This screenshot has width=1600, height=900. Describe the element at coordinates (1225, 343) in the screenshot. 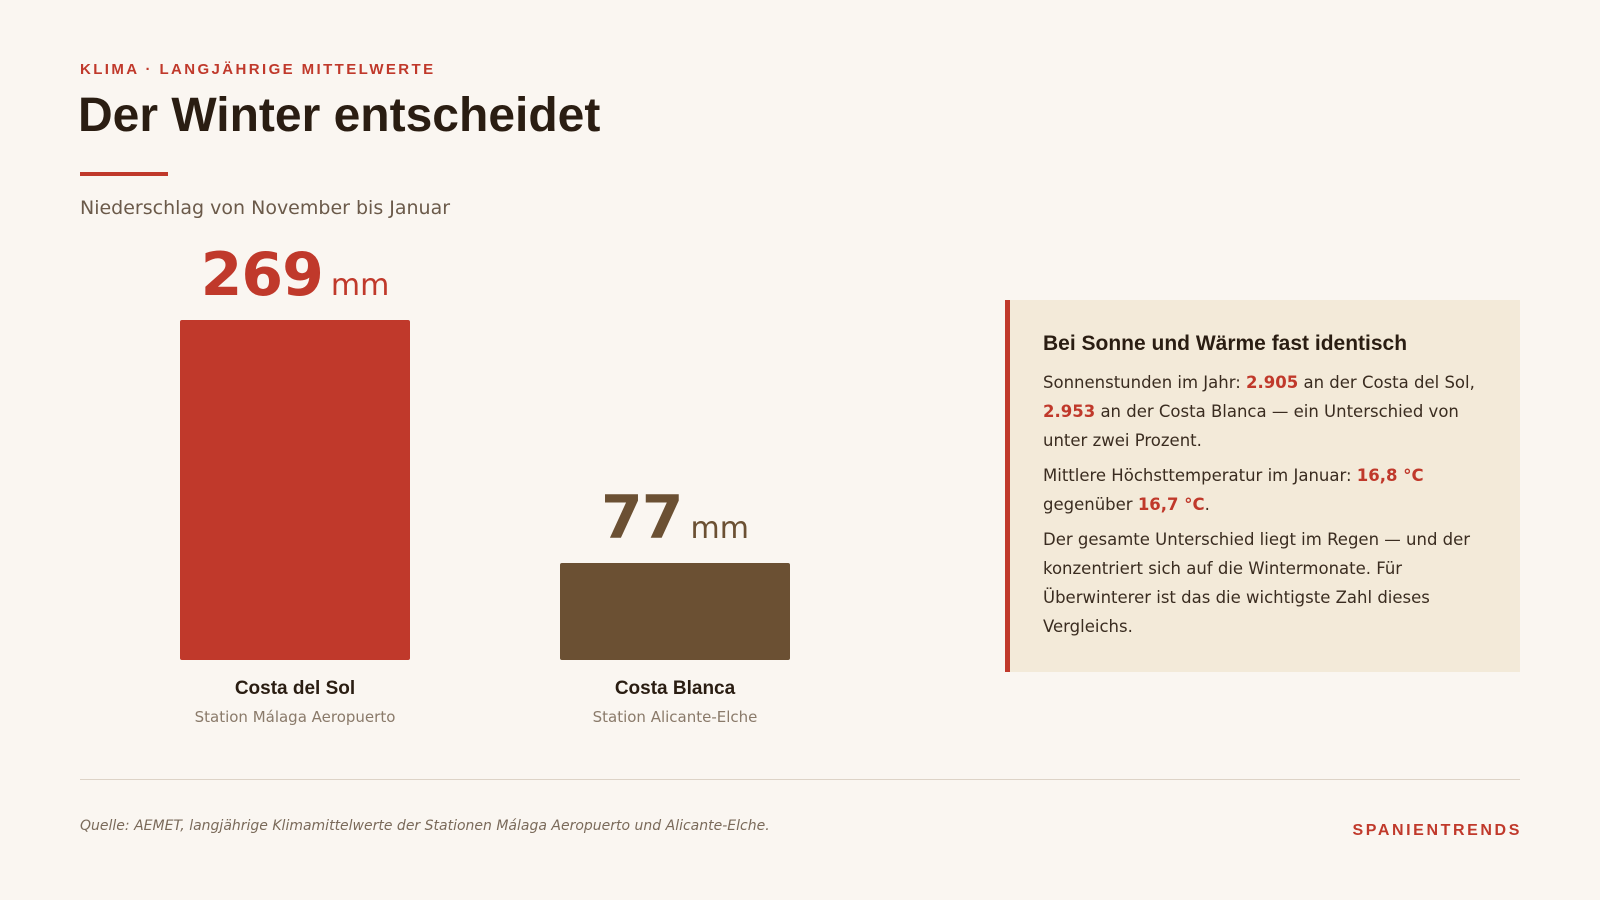

I see `info-panel-title: Bei Sonne und Wärme fast identisch` at that location.